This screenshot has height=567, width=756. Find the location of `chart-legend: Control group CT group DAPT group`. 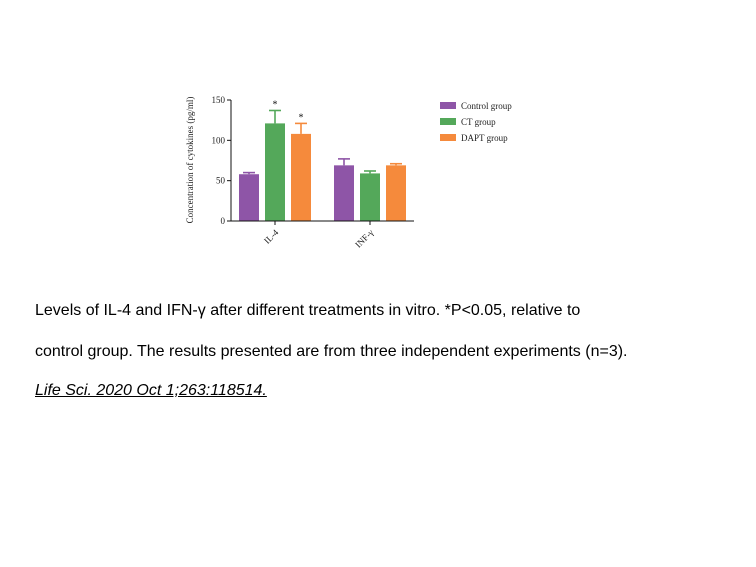

chart-legend: Control group CT group DAPT group is located at coordinates (476, 122).